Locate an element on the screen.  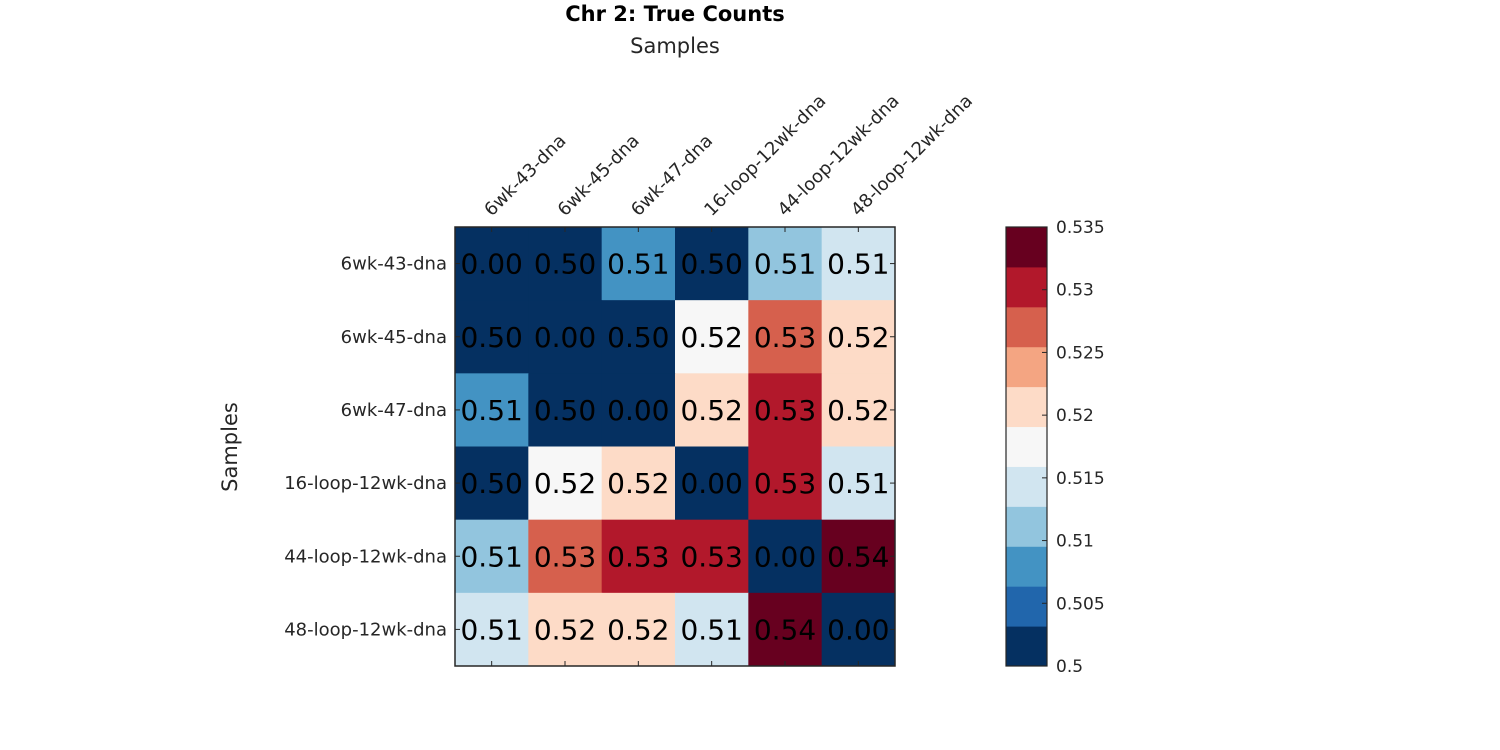
y-tick-label: 6wk-45-dna is located at coordinates (394, 337).